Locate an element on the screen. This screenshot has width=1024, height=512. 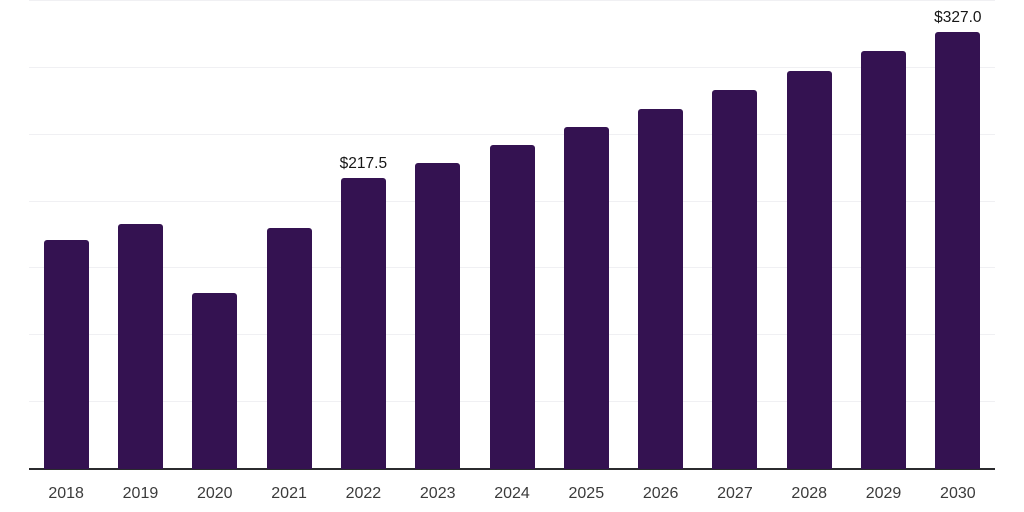
x-tick-2021: 2021 is located at coordinates (289, 493).